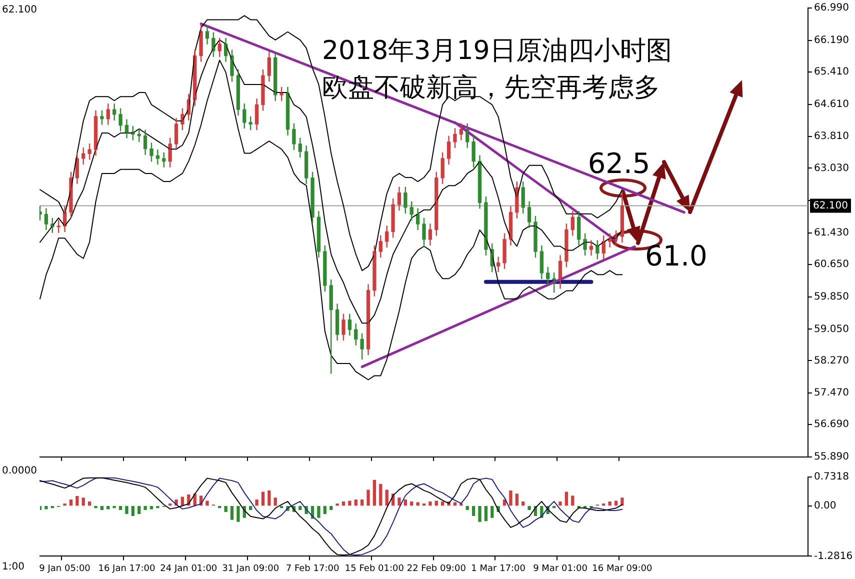  What do you see at coordinates (831, 104) in the screenshot?
I see `y-tick-label: 64.610` at bounding box center [831, 104].